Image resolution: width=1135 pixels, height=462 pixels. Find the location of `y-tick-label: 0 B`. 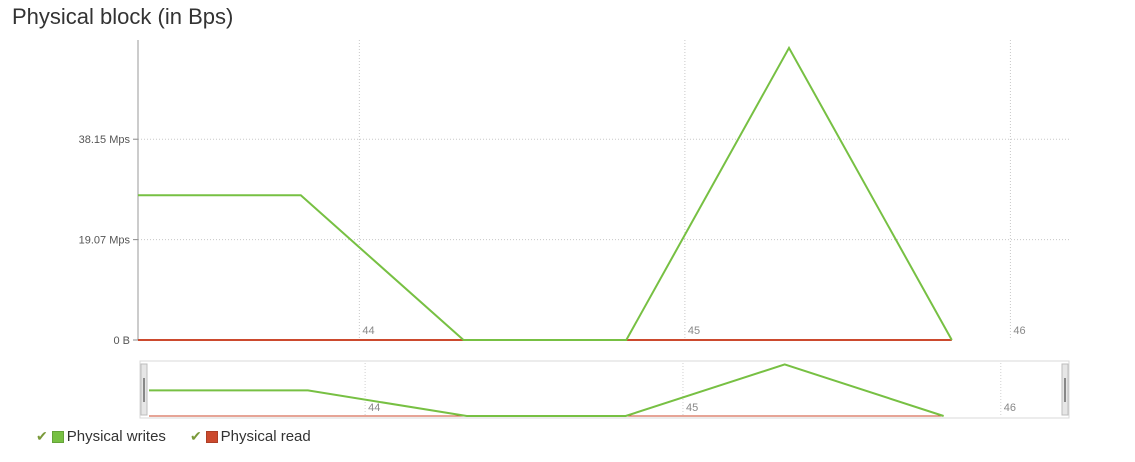

y-tick-label: 0 B is located at coordinates (121, 341).